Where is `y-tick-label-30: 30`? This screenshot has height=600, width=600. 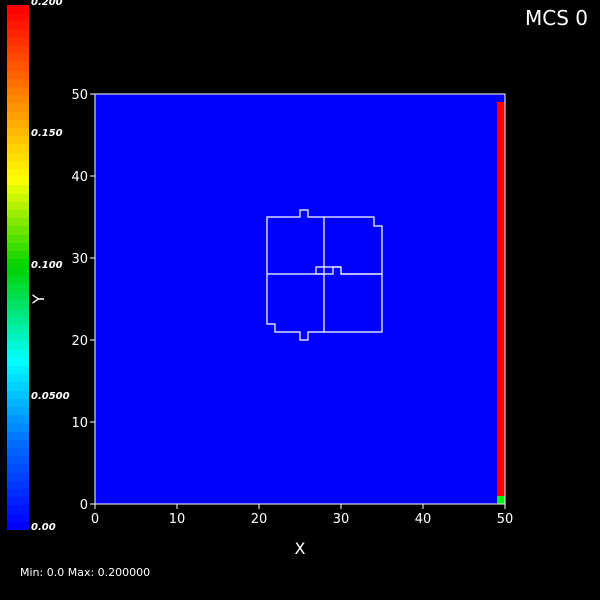
y-tick-label-30: 30 is located at coordinates (79, 259).